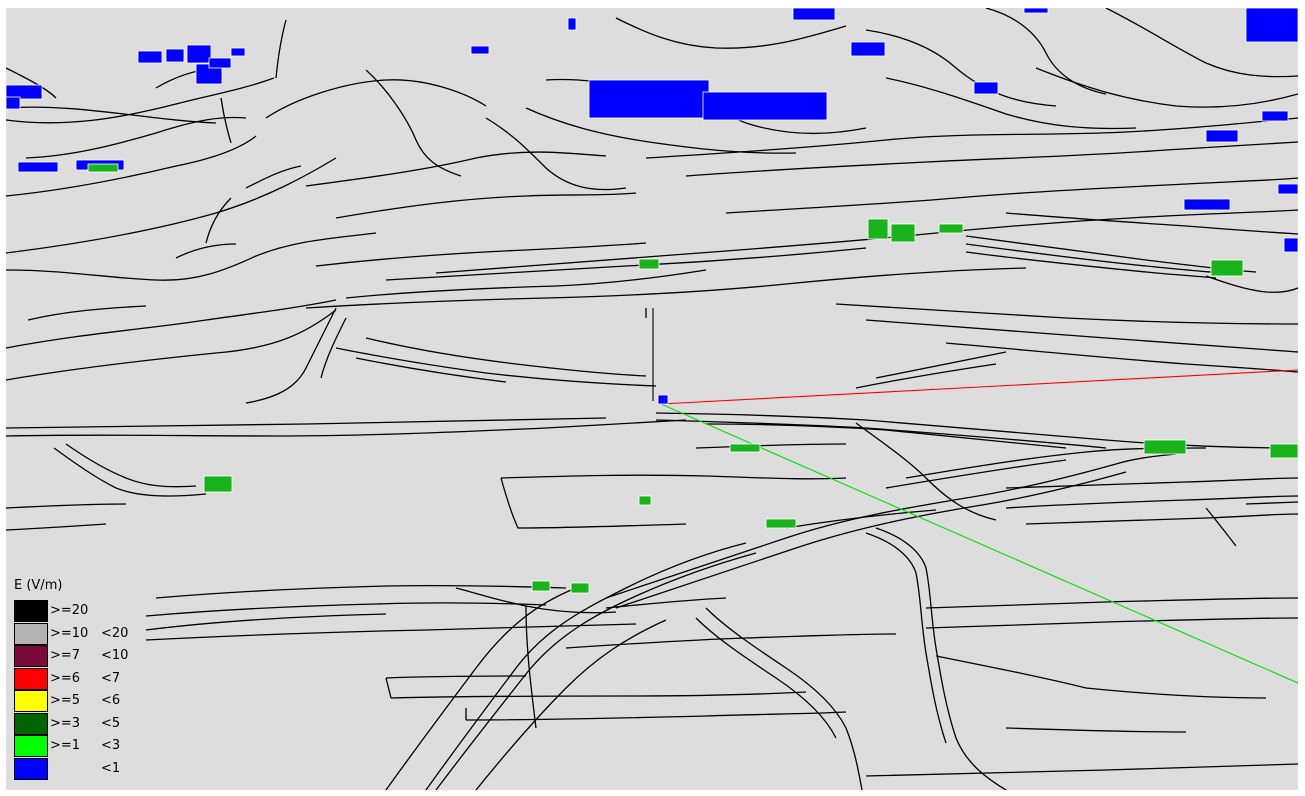  What do you see at coordinates (69, 633) in the screenshot?
I see `legend-min-label: >=10` at bounding box center [69, 633].